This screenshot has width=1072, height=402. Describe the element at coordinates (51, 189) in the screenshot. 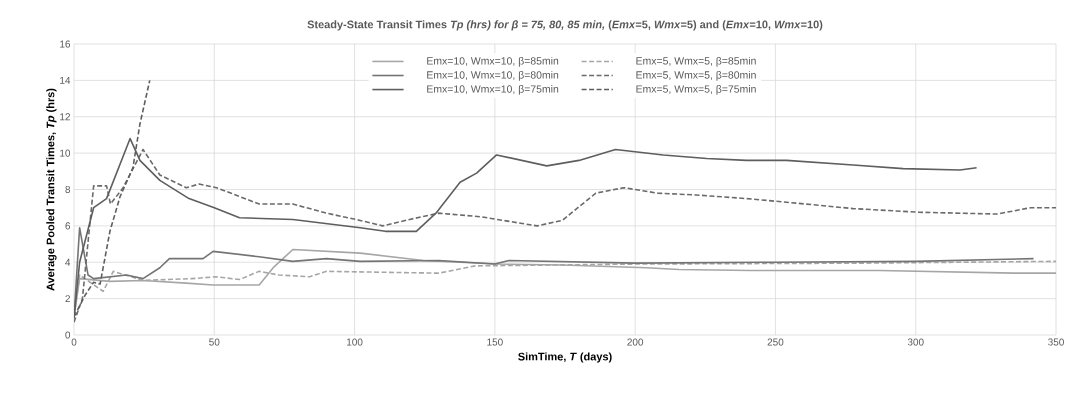

I see `y-axis-title: Average Pooled Transit Times, Tp (hrs)` at that location.